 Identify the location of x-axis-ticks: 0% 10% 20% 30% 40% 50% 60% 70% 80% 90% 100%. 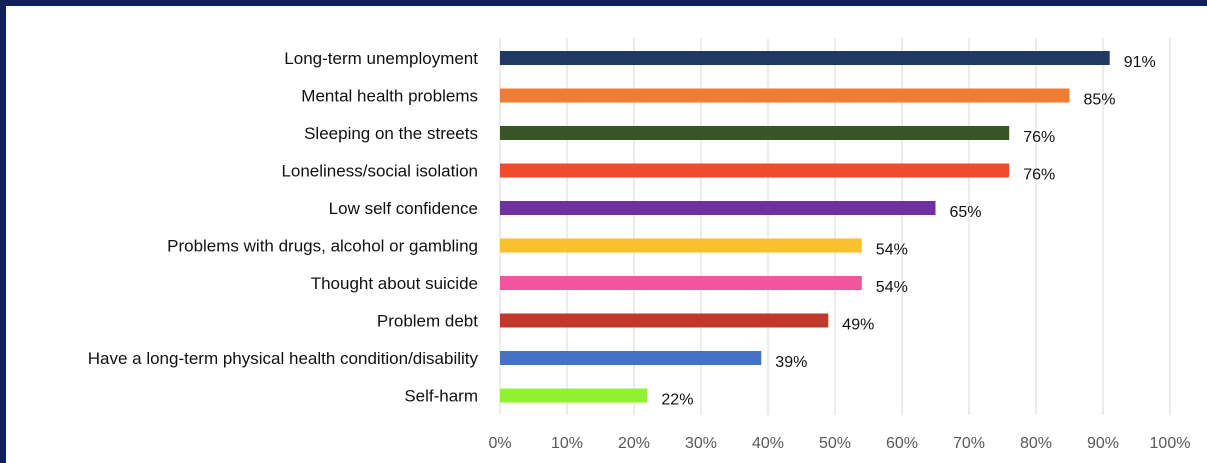
(839, 443).